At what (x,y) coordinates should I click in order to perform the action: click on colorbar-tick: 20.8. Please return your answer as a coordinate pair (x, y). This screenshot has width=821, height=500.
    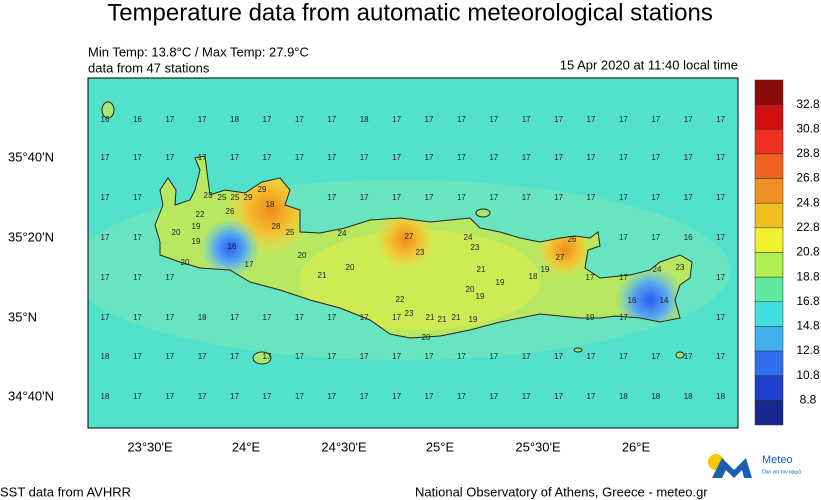
    Looking at the image, I should click on (808, 252).